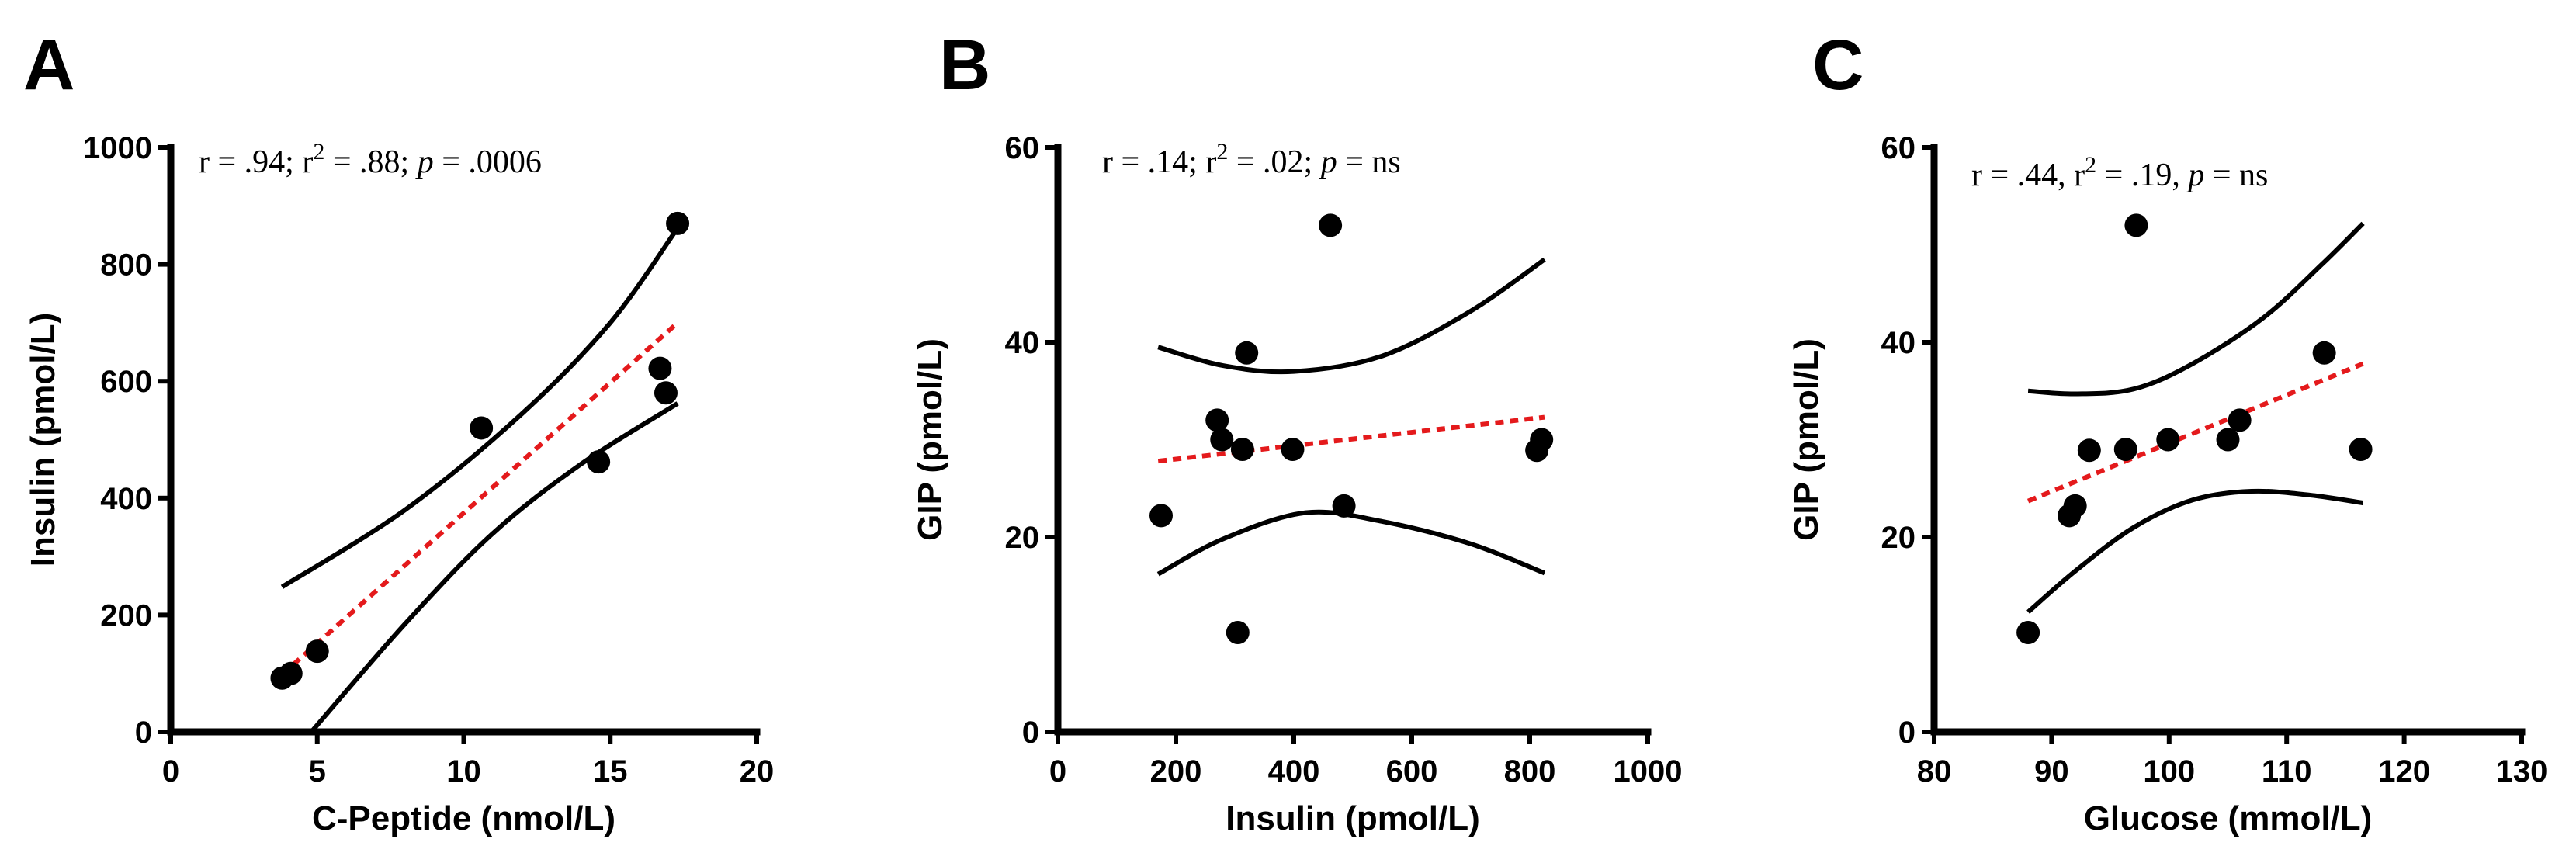 This screenshot has width=2576, height=863. I want to click on x-axis-label: Insulin (pmol/L), so click(1353, 818).